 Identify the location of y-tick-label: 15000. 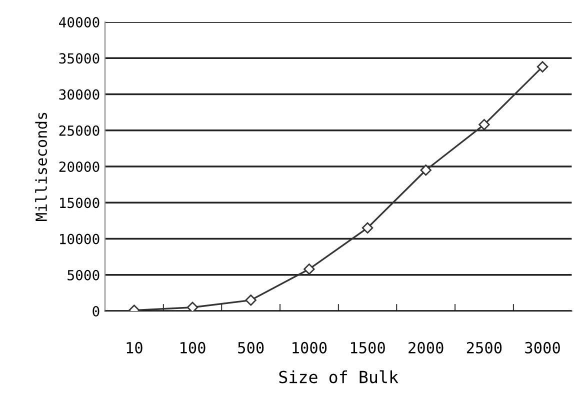
(80, 203).